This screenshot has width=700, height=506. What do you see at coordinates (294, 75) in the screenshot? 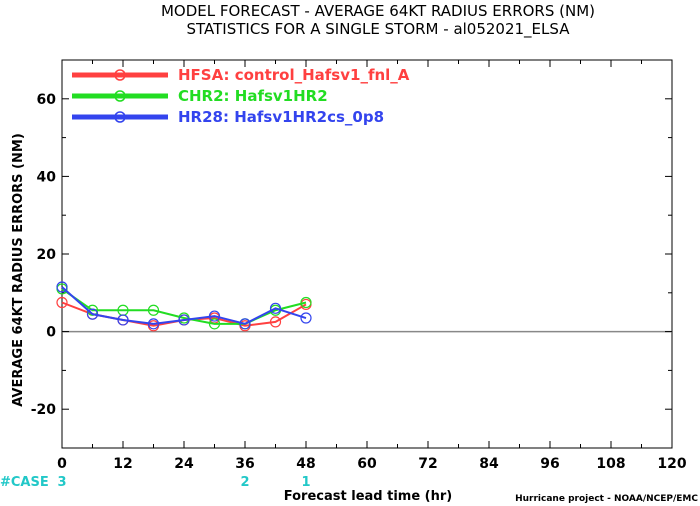
I see `legend-label: HFSA: control_Hafsv1_fnl_A` at bounding box center [294, 75].